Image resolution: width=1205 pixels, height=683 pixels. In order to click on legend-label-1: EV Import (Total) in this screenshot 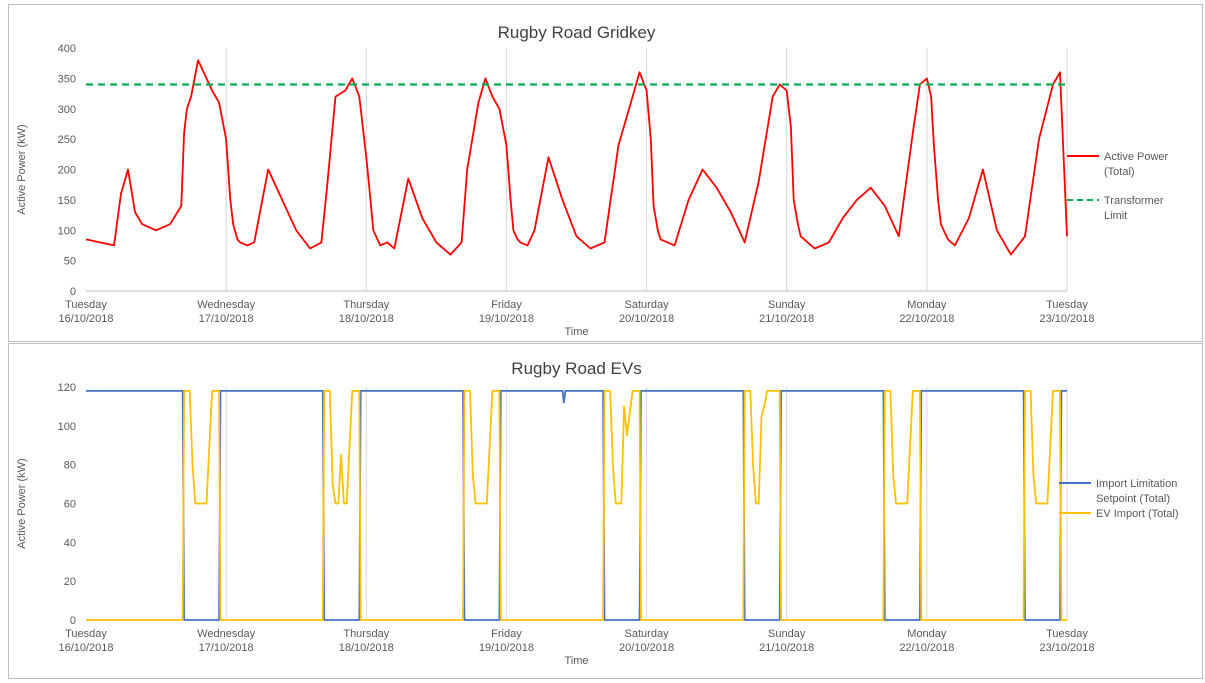, I will do `click(1137, 514)`.